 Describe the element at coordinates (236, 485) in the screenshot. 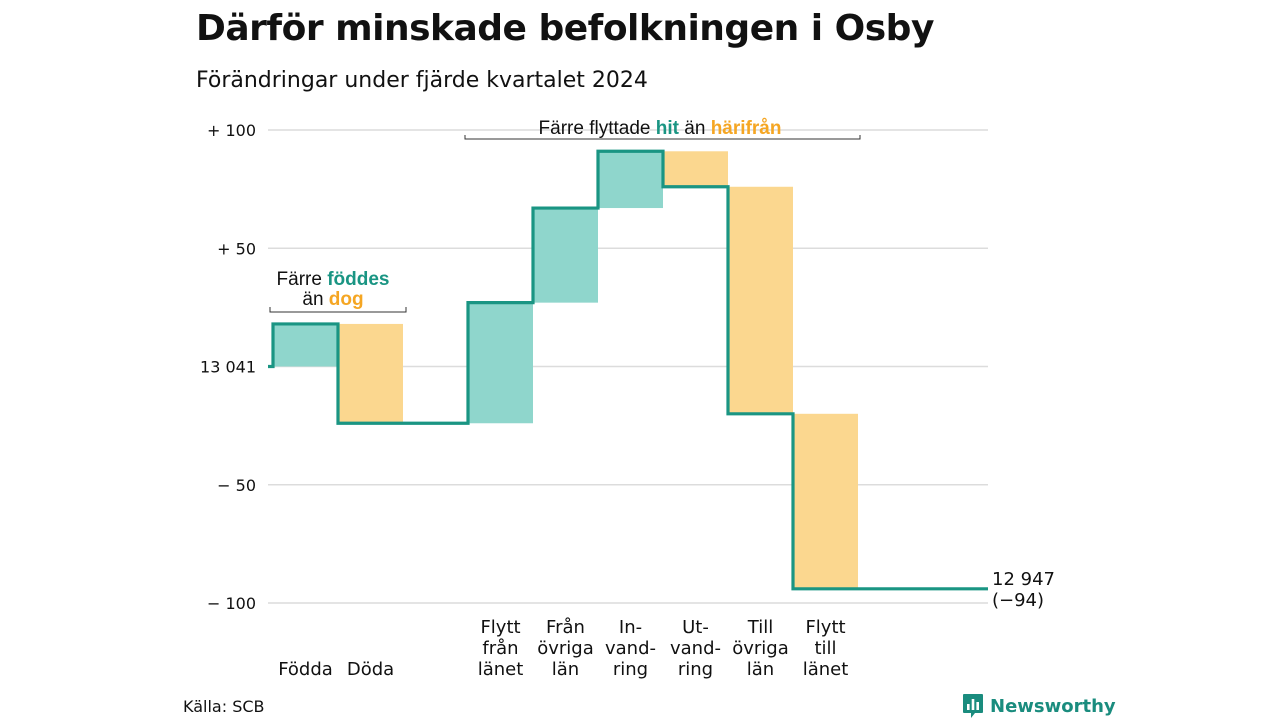

I see `y-tick-label: − 50` at that location.